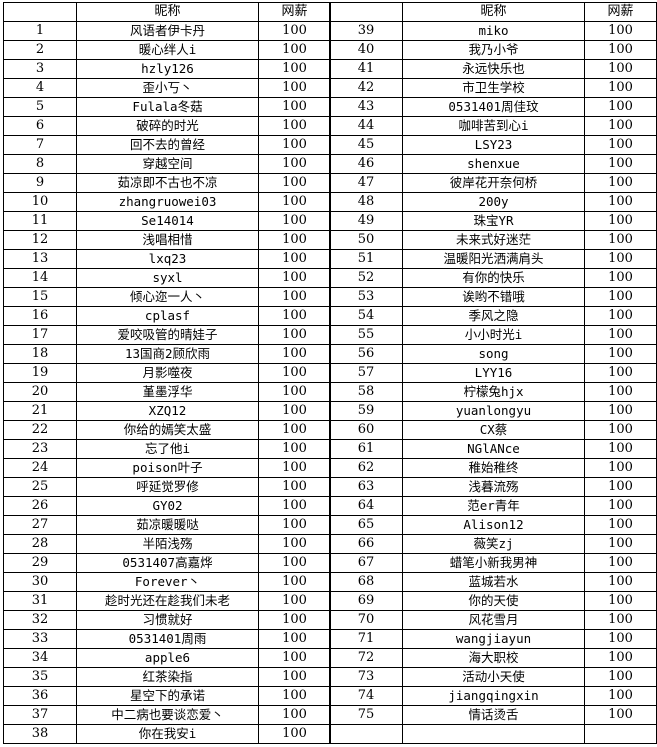 The image size is (657, 747). Describe the element at coordinates (40, 563) in the screenshot. I see `index-cell: 29` at that location.